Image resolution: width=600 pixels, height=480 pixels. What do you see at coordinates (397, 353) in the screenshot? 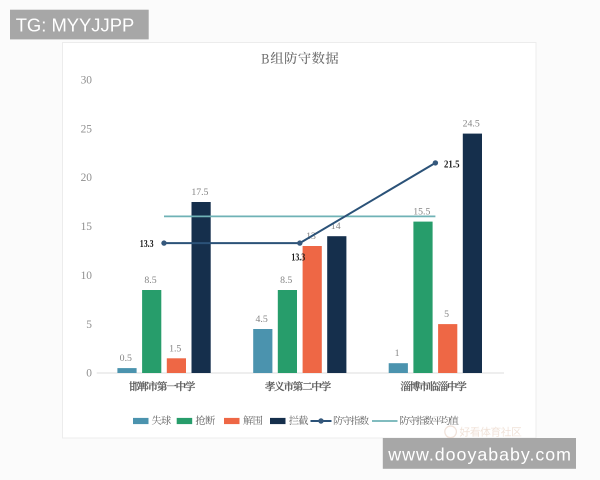
I see `svg-text: 1` at bounding box center [397, 353].